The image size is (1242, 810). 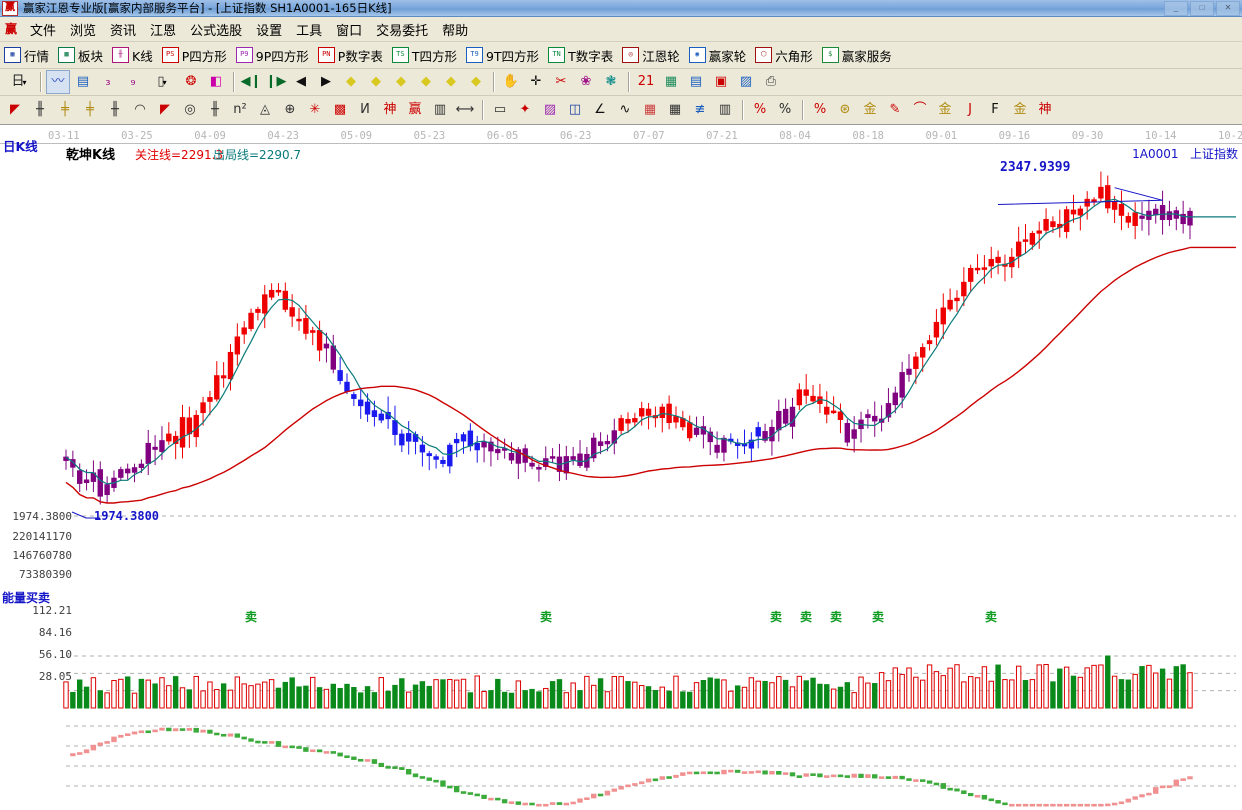 I want to click on tool-gold-lines: 金, so click(x=870, y=110).